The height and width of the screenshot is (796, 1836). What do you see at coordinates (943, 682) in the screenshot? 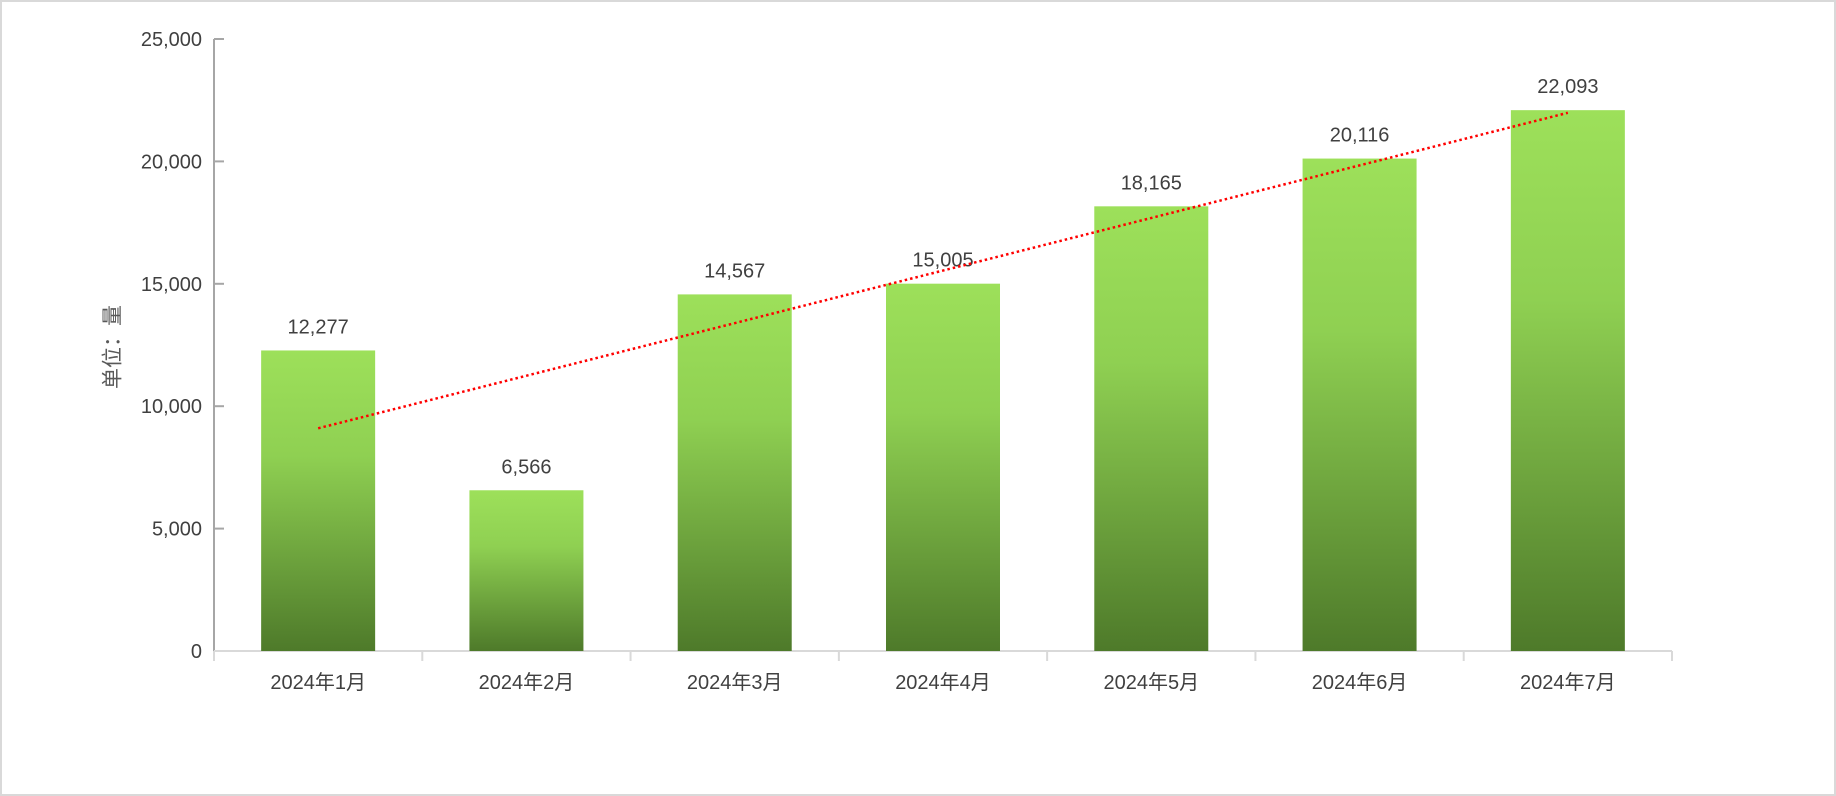
I see `x-tick-label: 2024年4月` at bounding box center [943, 682].